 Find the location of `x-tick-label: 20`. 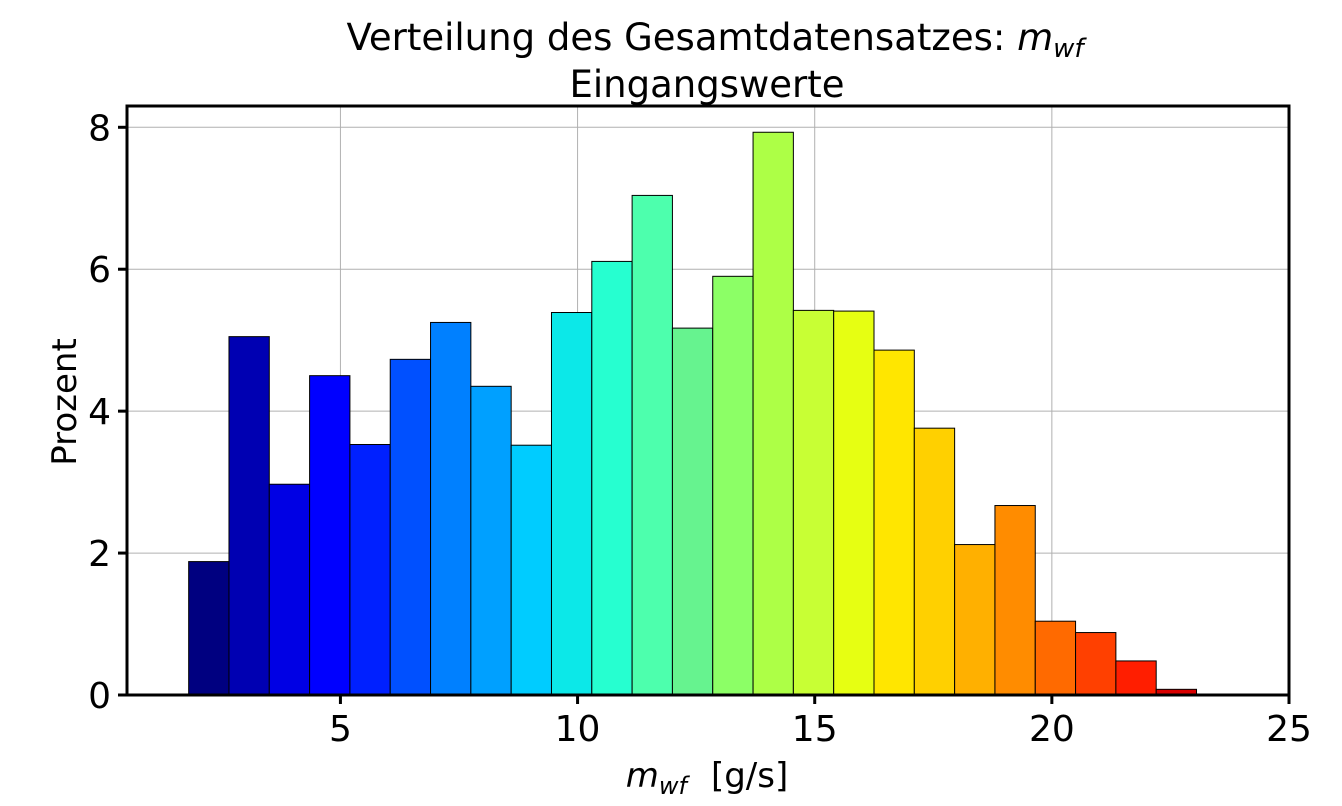

x-tick-label: 20 is located at coordinates (1052, 729).